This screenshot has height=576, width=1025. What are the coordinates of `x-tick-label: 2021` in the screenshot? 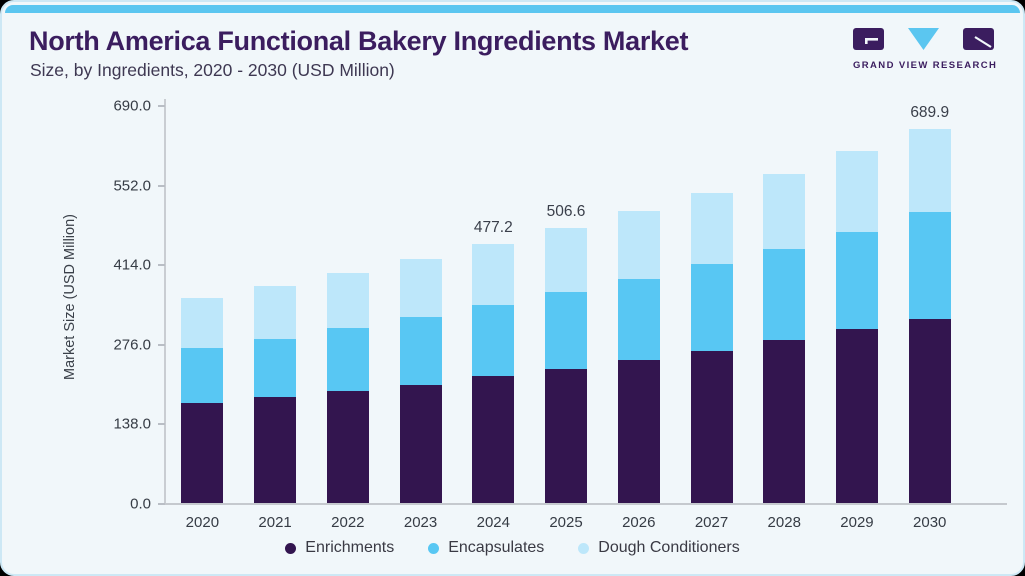 It's located at (275, 522).